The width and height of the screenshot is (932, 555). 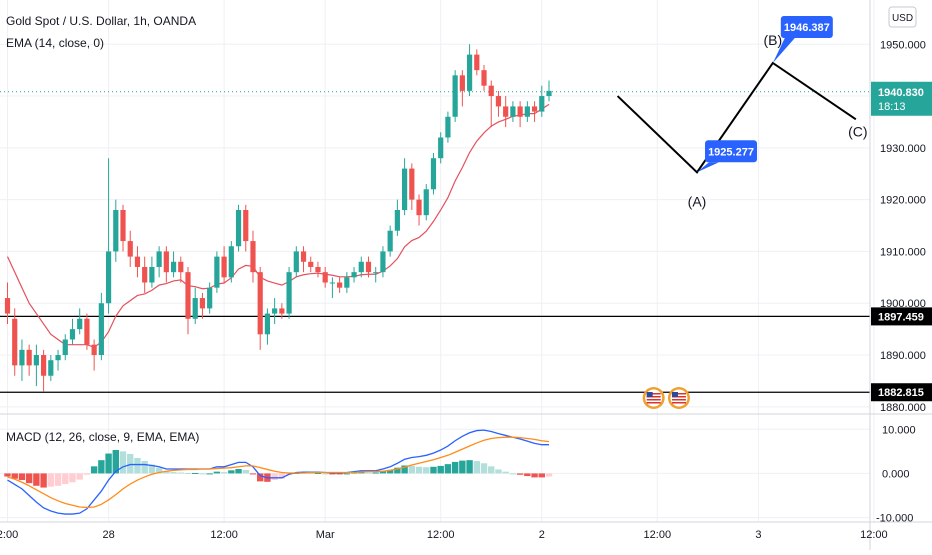 I want to click on current-price-value: 1940.830, so click(x=901, y=93).